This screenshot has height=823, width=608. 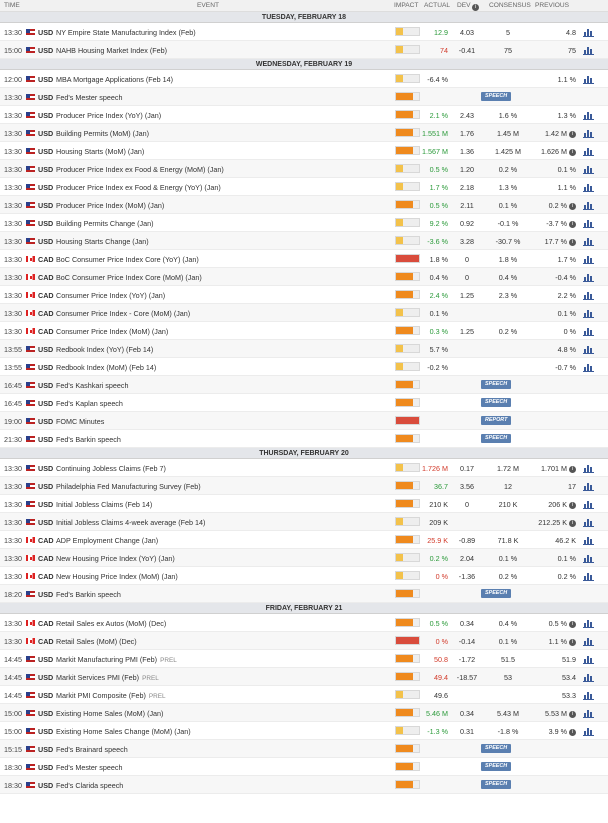 I want to click on event-title: Fed's Kaplan speech, so click(x=89, y=403).